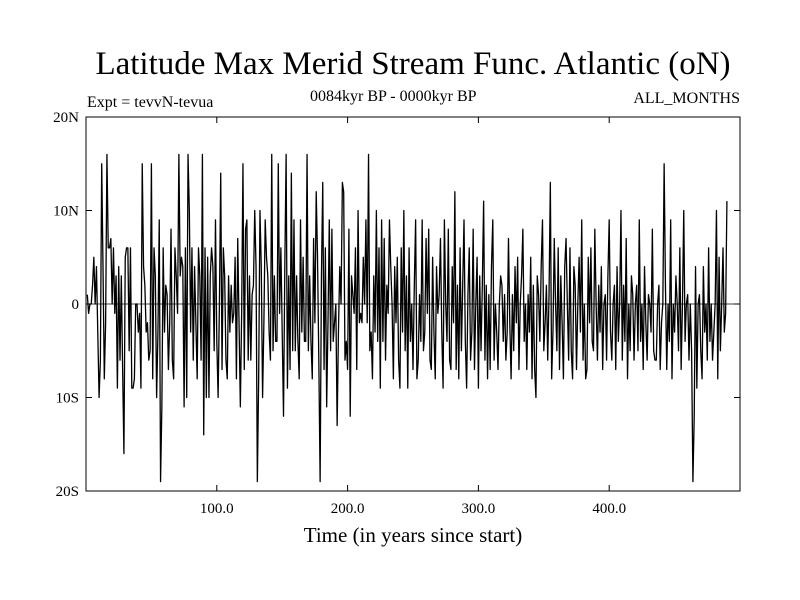  Describe the element at coordinates (67, 399) in the screenshot. I see `y-tick-label: 10S` at that location.